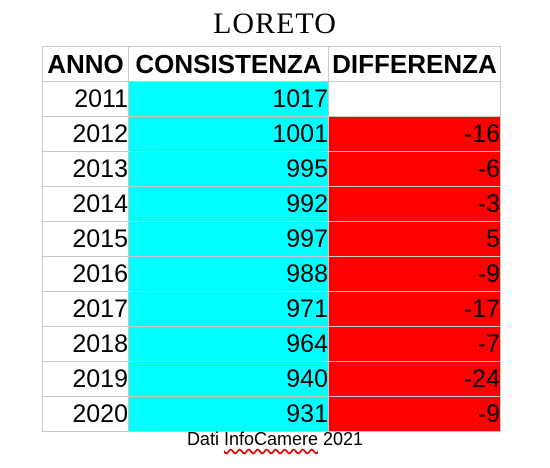 This screenshot has width=550, height=468. I want to click on cell-anno: 2015, so click(85, 239).